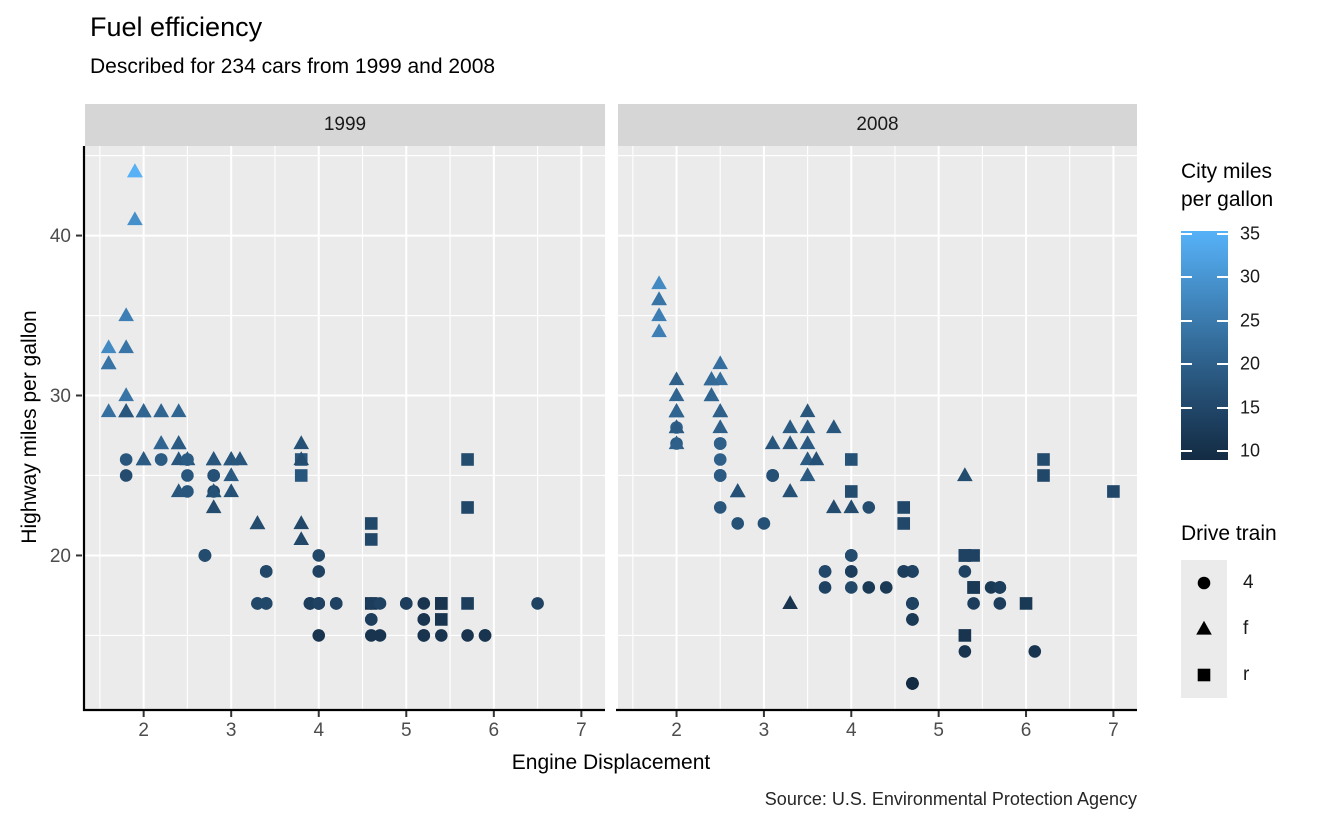 Image resolution: width=1344 pixels, height=830 pixels. Describe the element at coordinates (676, 730) in the screenshot. I see `x-axis-tick-label: 2` at that location.